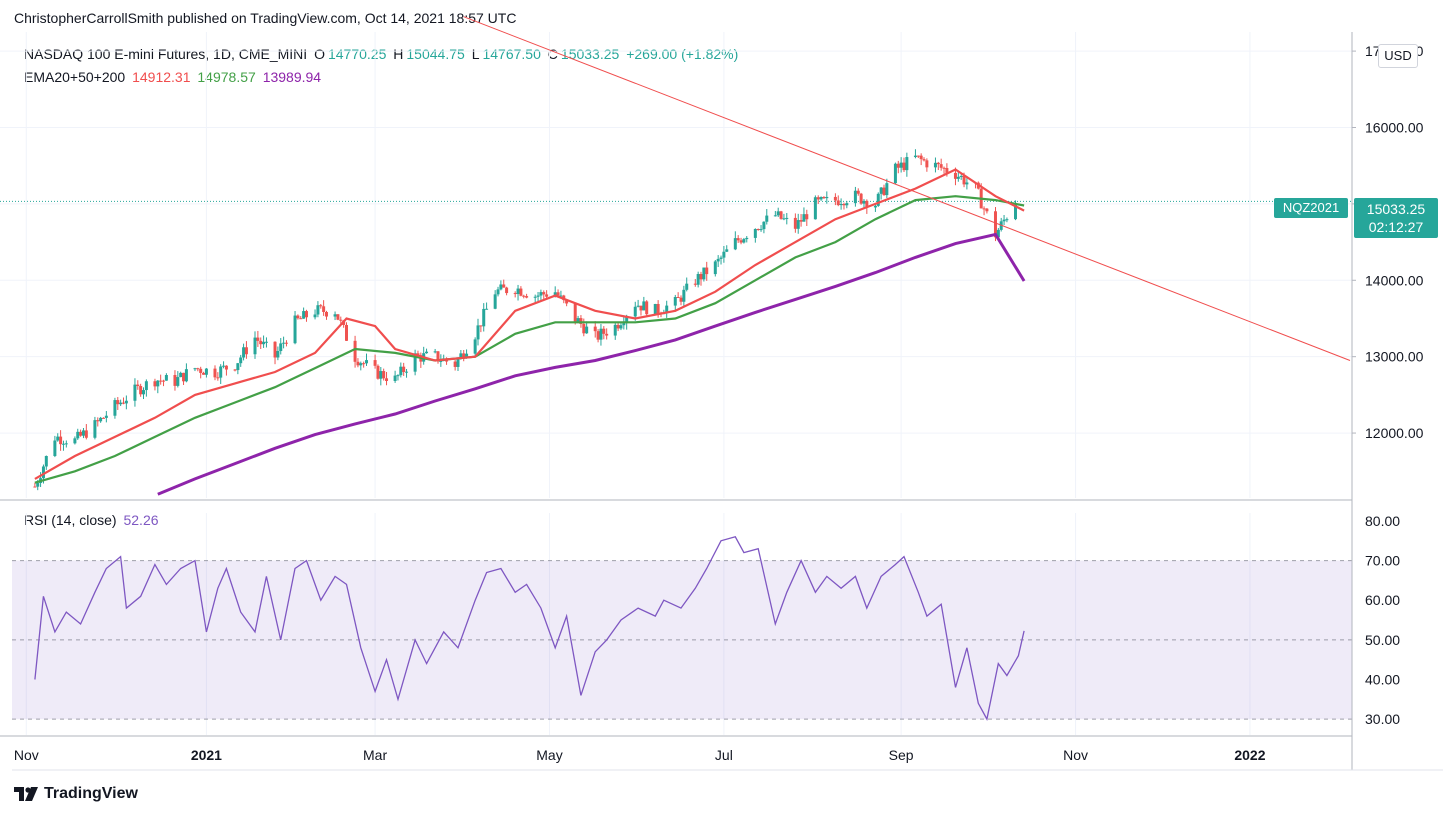  I want to click on brand: TradingView, so click(76, 794).